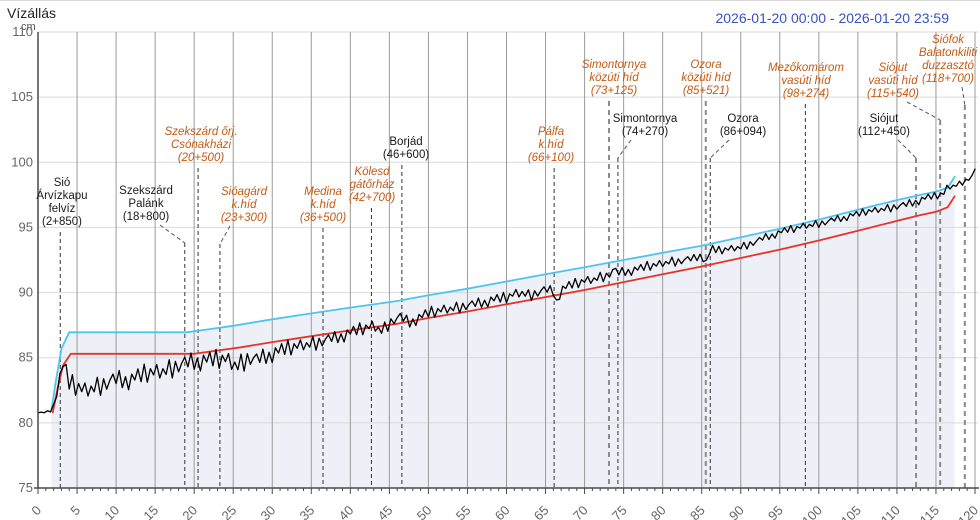 Image resolution: width=980 pixels, height=520 pixels. What do you see at coordinates (645, 125) in the screenshot?
I see `station-label: Simontornya (74+270)` at bounding box center [645, 125].